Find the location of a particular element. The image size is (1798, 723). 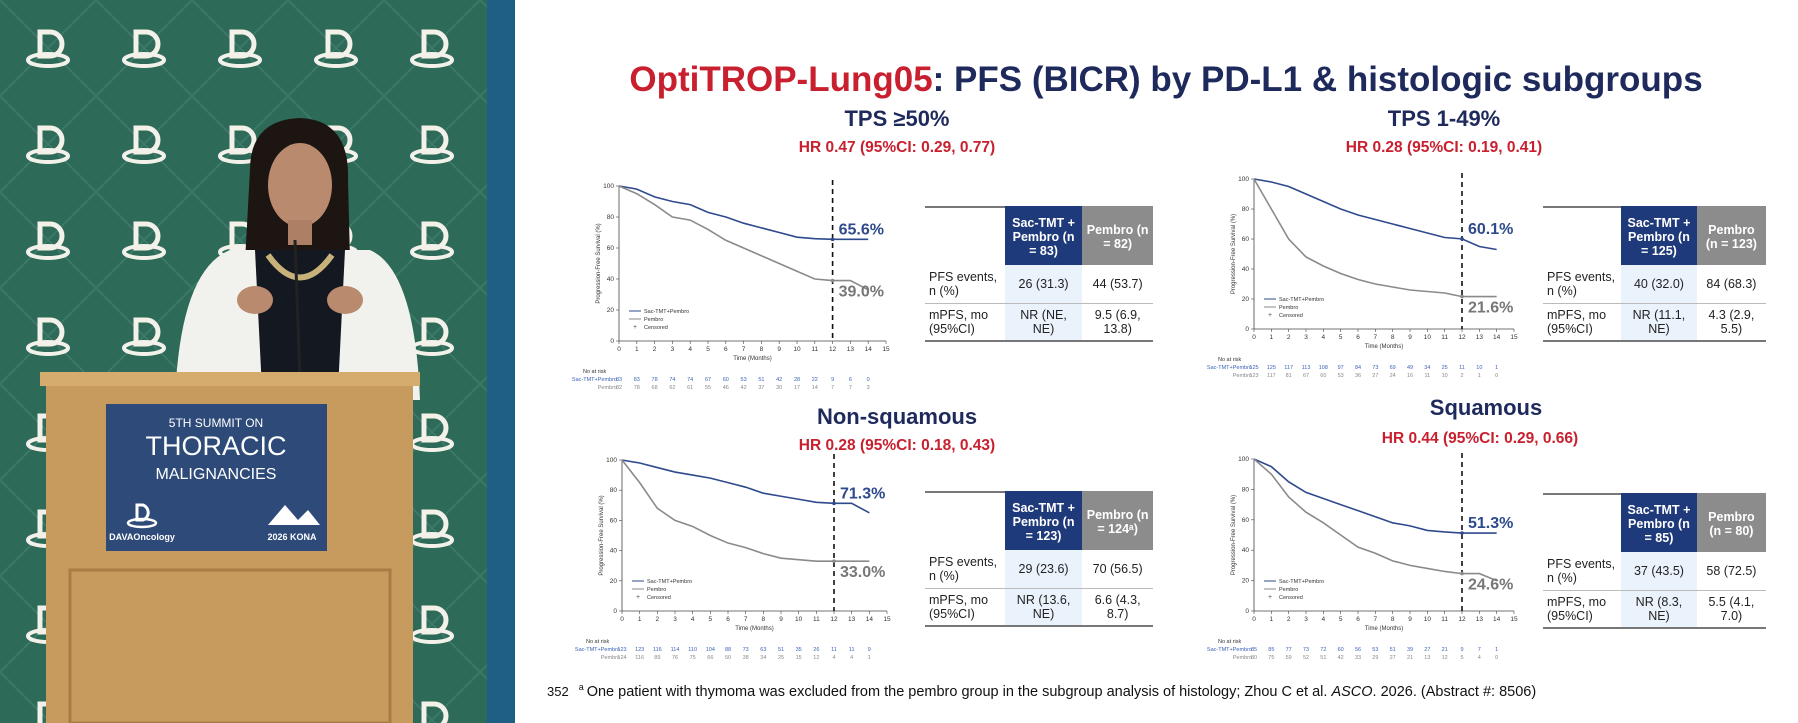

y-tick-label: 0 is located at coordinates (615, 611).